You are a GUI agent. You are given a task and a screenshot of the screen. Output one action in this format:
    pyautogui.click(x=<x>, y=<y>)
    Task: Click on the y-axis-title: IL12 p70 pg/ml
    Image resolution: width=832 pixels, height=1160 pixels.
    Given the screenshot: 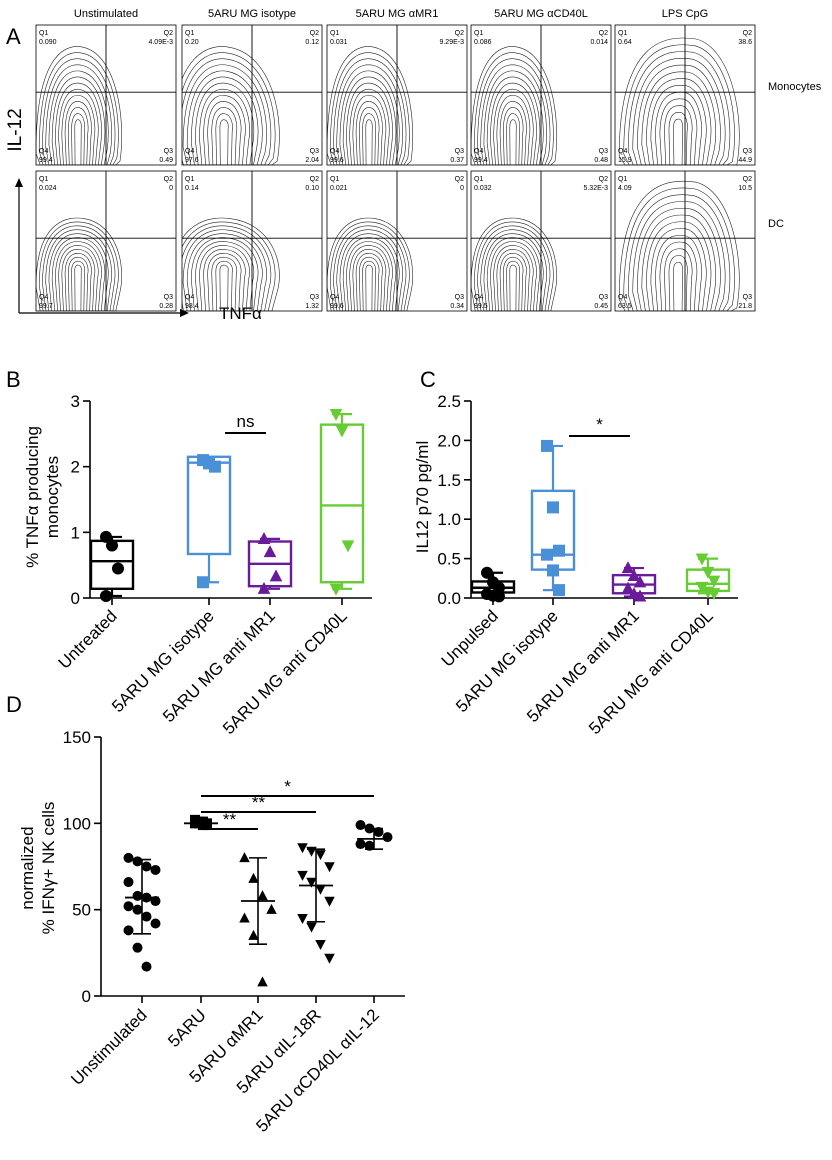 What is the action you would take?
    pyautogui.click(x=422, y=497)
    